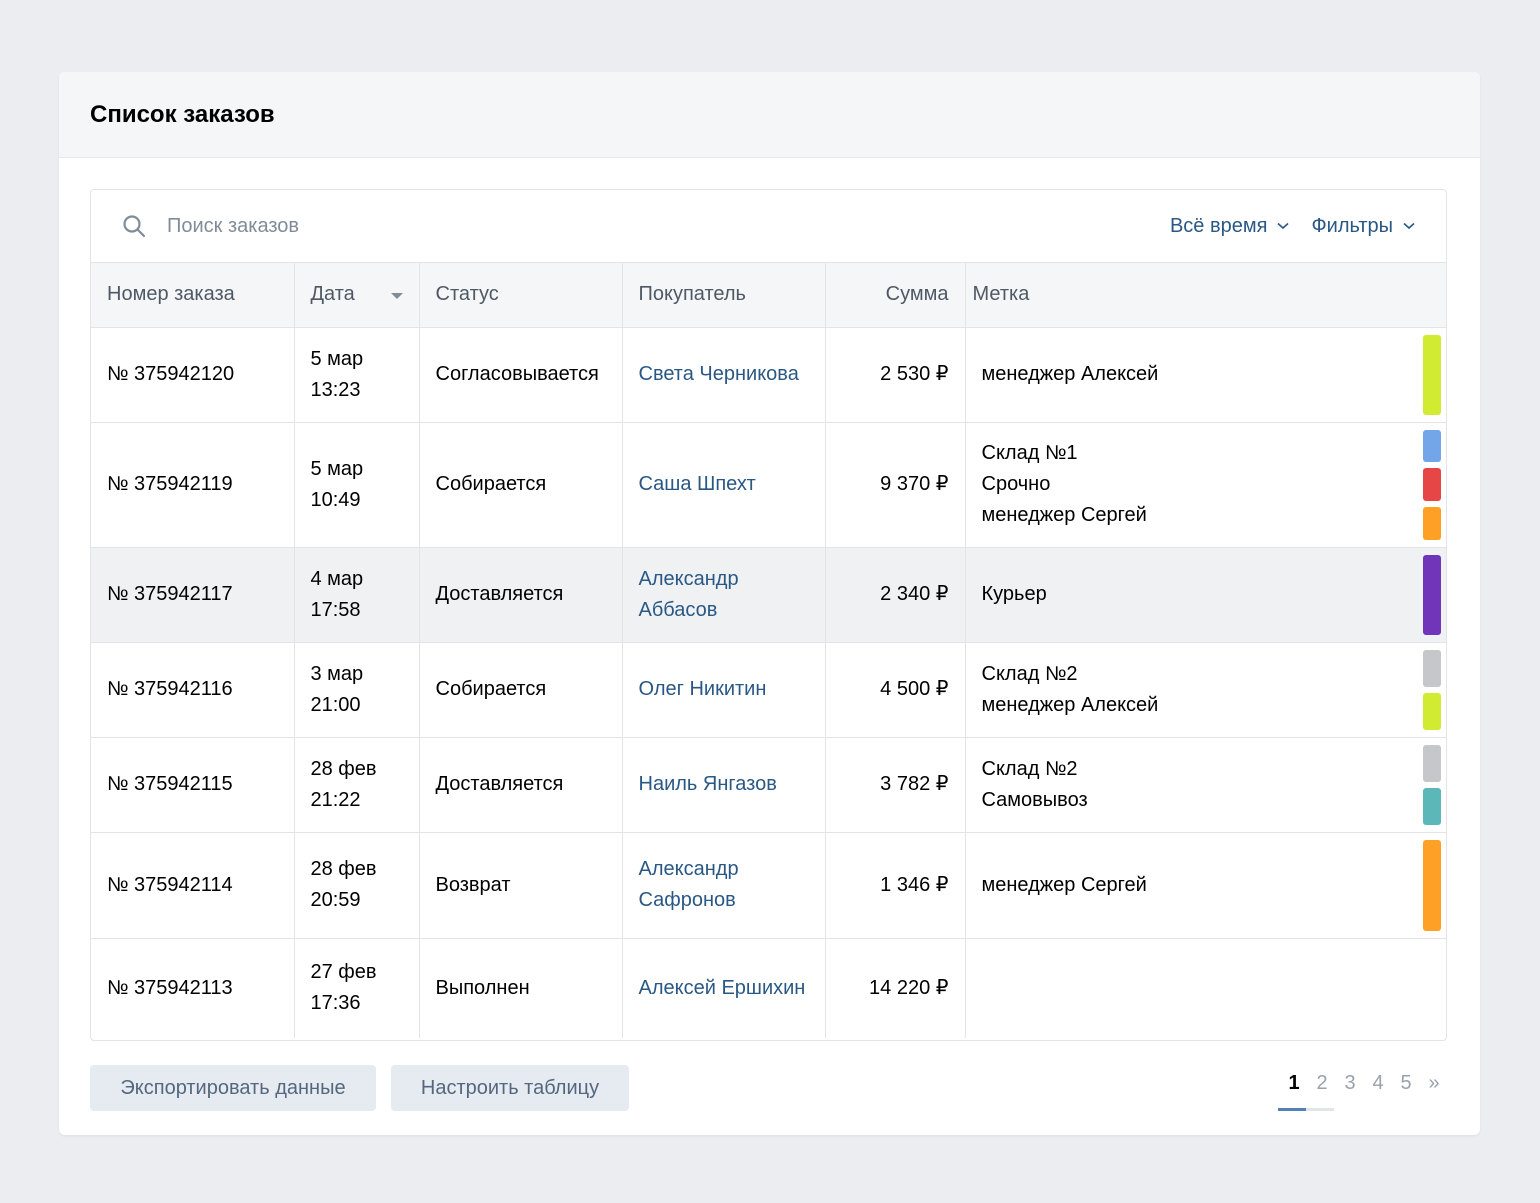  Describe the element at coordinates (193, 988) in the screenshot. I see `order-number: № 375942113` at that location.